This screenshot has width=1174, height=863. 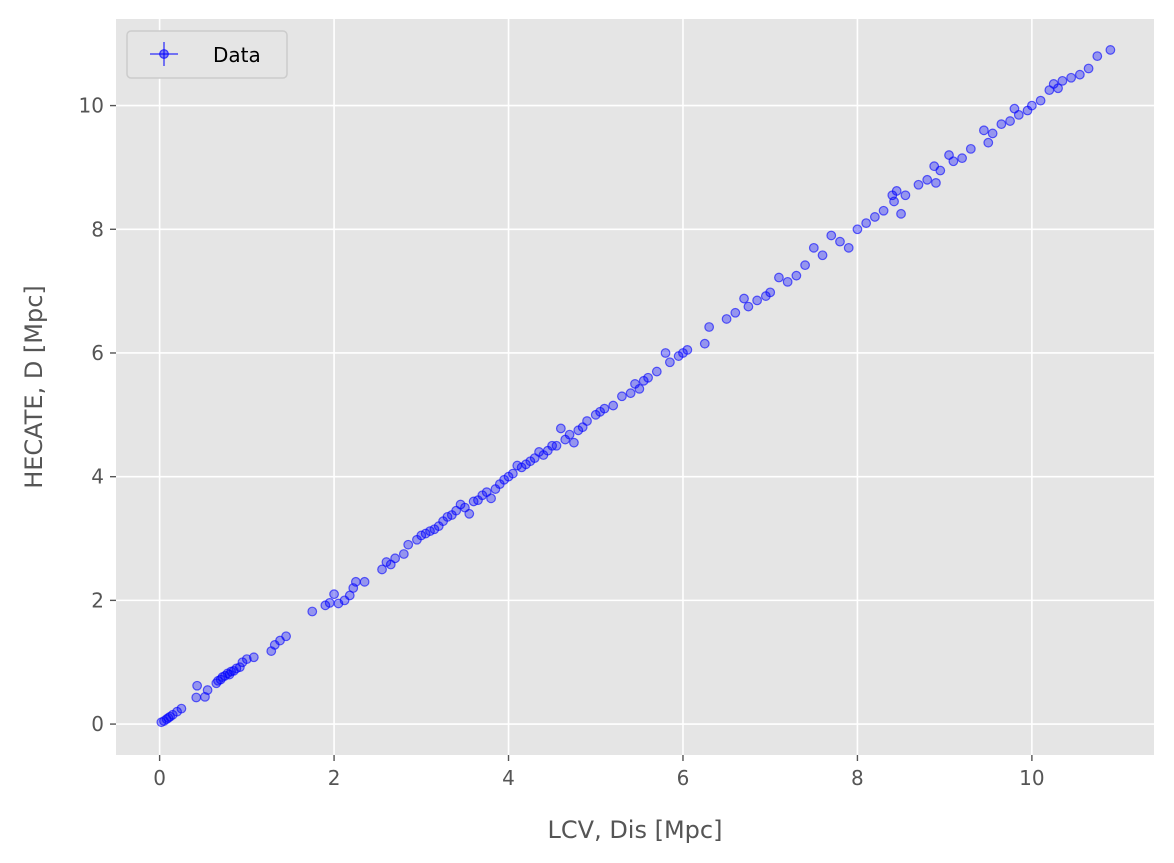 I want to click on y-tick-label: 2, so click(x=97, y=600).